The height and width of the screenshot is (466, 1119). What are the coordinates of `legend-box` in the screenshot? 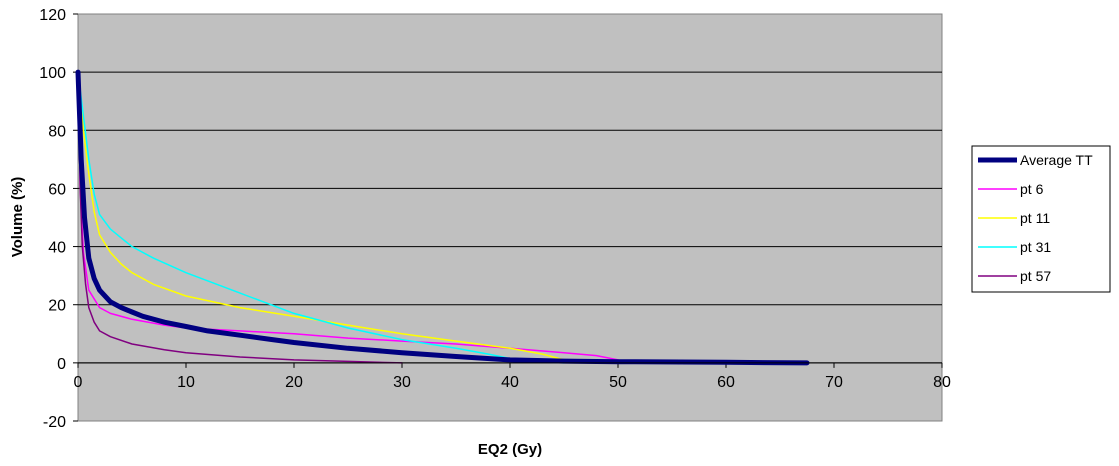 It's located at (1041, 219).